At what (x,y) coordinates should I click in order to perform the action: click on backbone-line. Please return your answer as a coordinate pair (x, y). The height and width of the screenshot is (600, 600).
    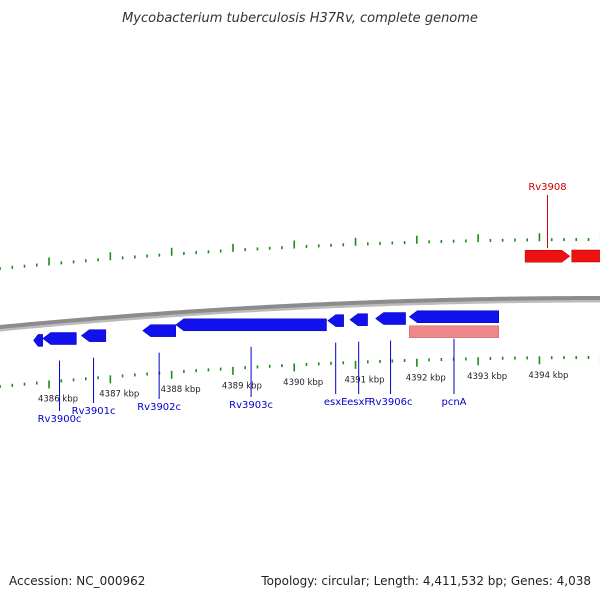
    Looking at the image, I should click on (300, 313).